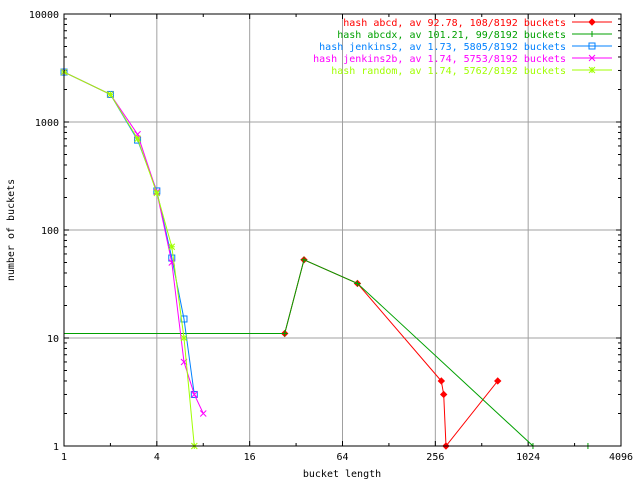 The width and height of the screenshot is (640, 480). I want to click on legend-entry: hash abcd, av 92.78, 108/8192 buckets, so click(477, 23).